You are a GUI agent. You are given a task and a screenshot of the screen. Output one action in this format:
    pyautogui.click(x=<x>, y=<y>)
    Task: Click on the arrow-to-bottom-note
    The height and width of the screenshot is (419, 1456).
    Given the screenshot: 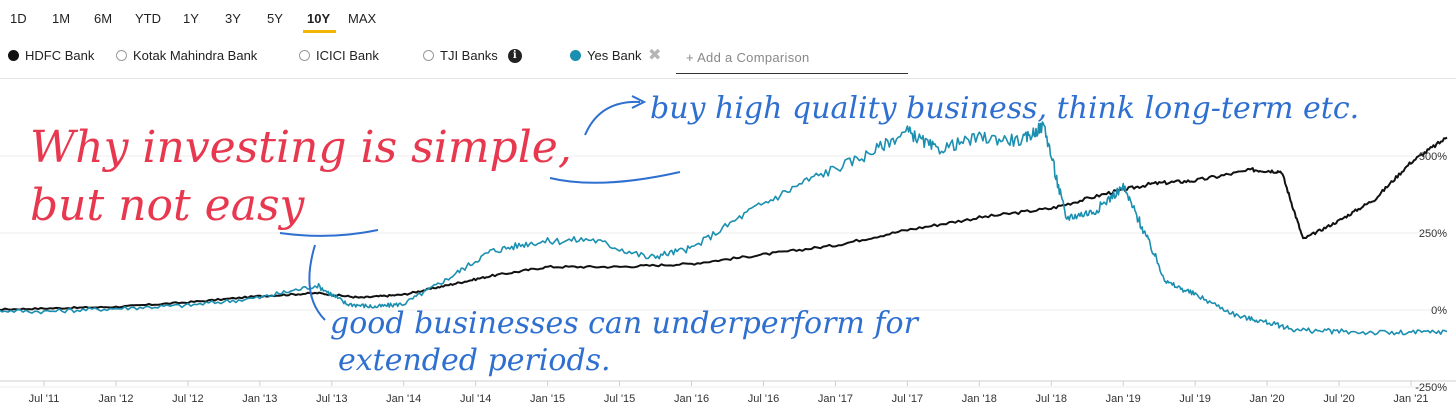 What is the action you would take?
    pyautogui.click(x=317, y=282)
    